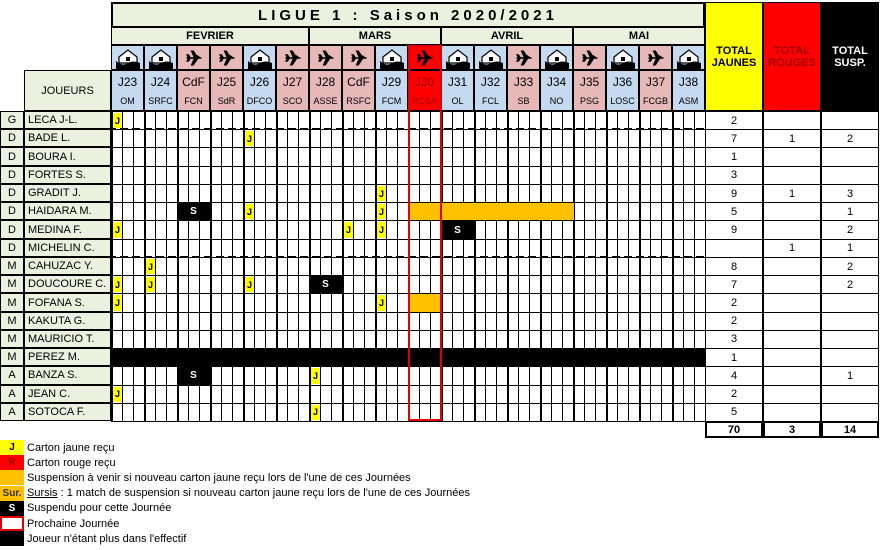  Describe the element at coordinates (523, 81) in the screenshot. I see `match-round: J33` at that location.